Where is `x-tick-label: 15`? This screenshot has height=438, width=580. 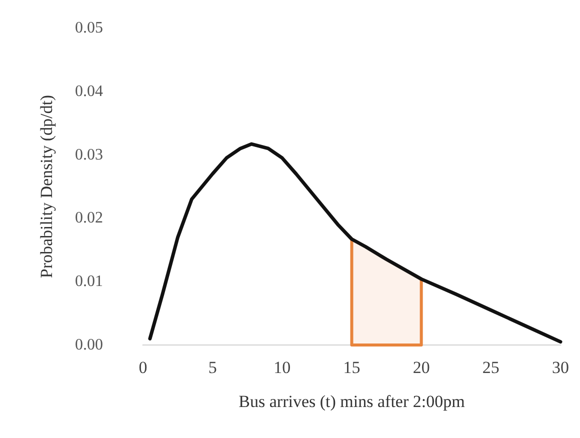
x-tick-label: 15 is located at coordinates (351, 367).